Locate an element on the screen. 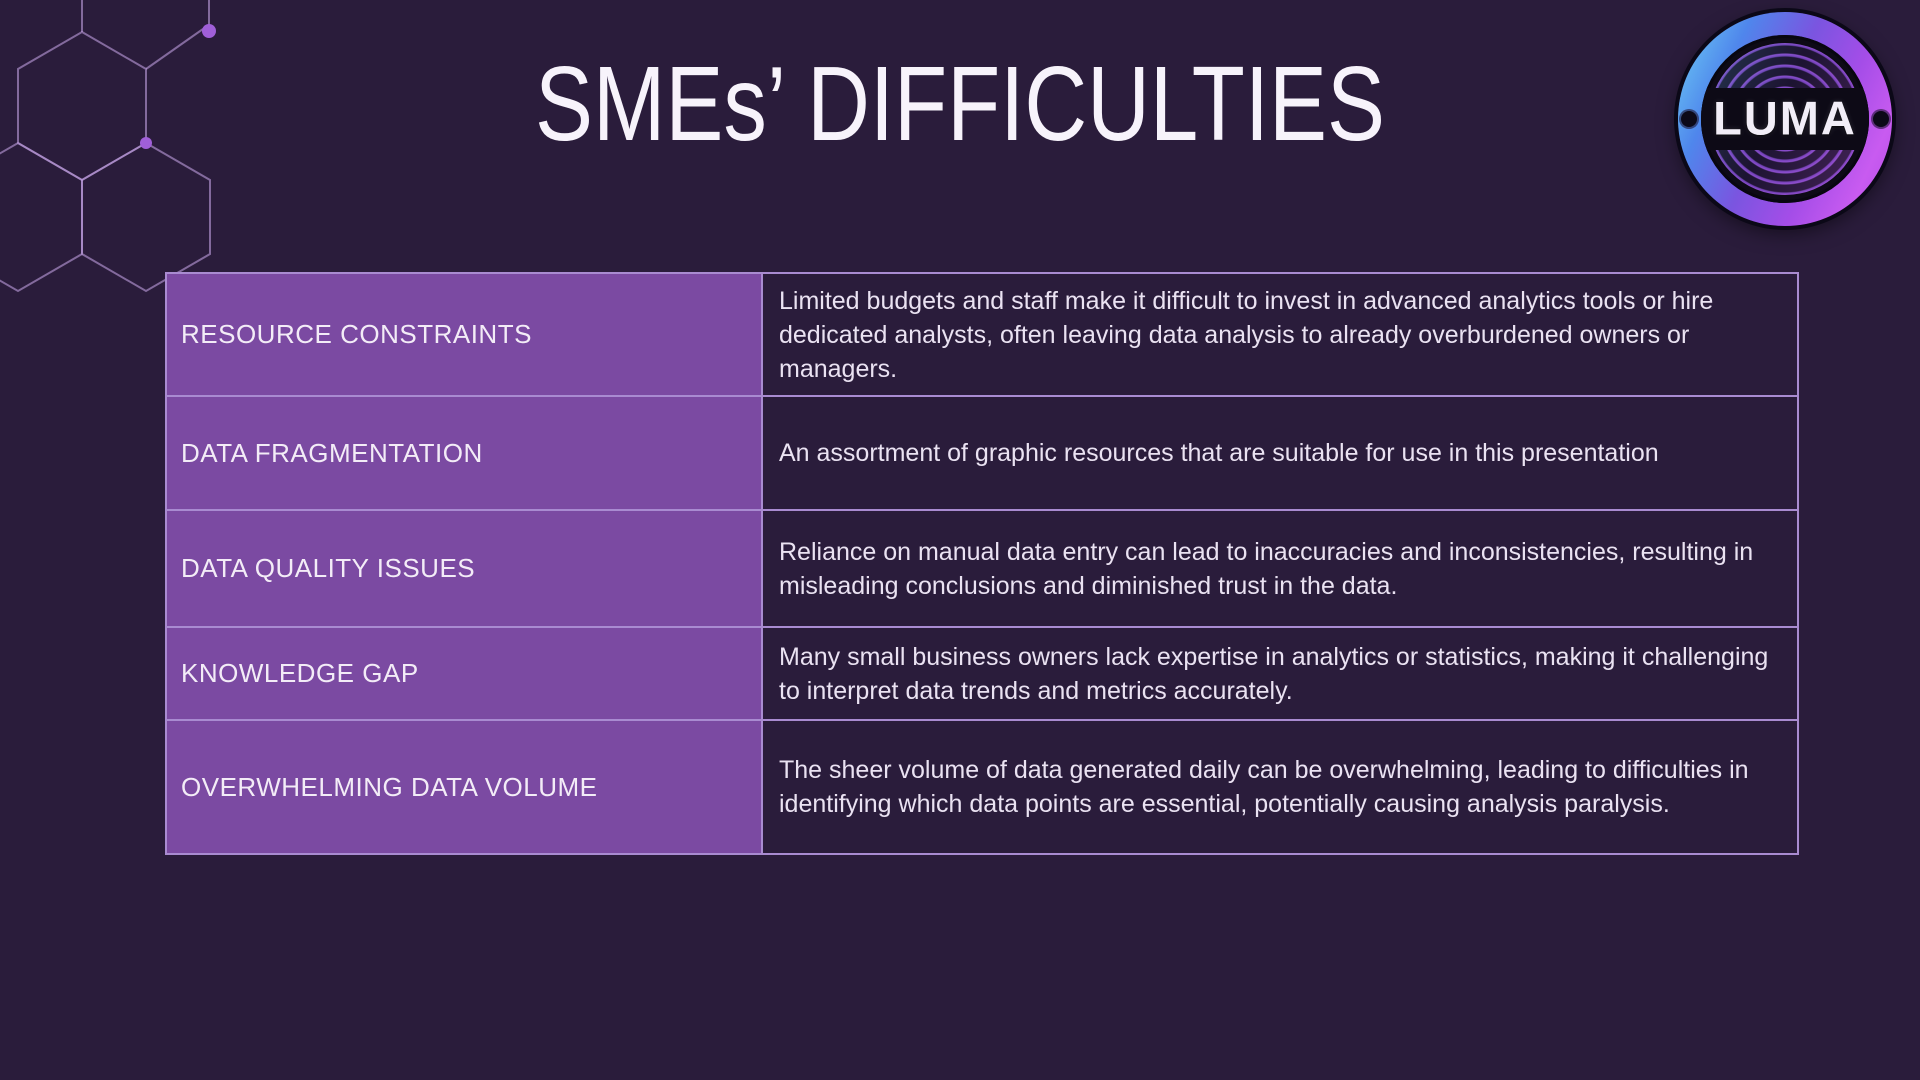 This screenshot has width=1920, height=1080. slide-title: SMEs’ DIFFICULTIES is located at coordinates (960, 104).